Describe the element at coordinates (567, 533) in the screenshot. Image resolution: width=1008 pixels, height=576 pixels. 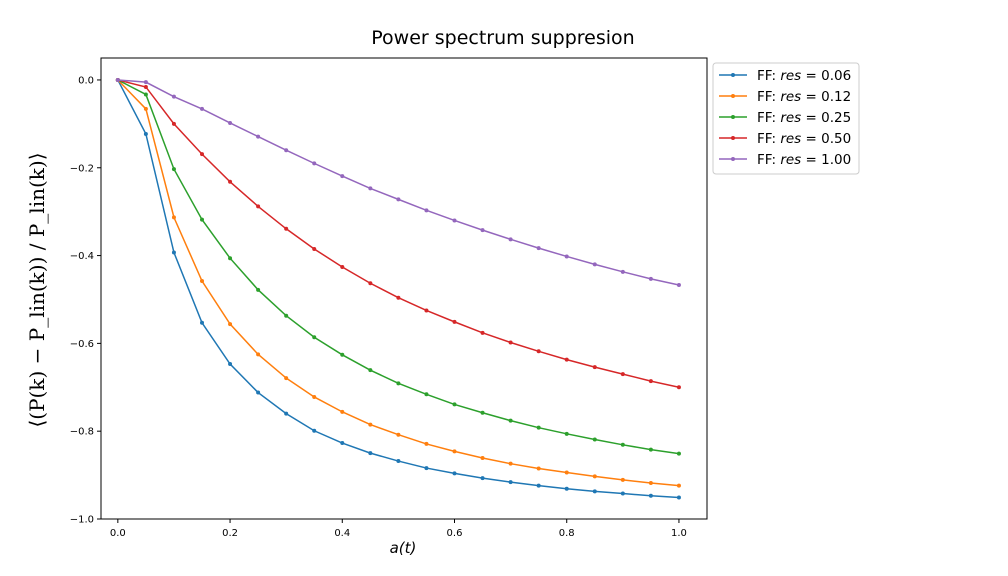
I see `x-tick-label: 0.8` at that location.